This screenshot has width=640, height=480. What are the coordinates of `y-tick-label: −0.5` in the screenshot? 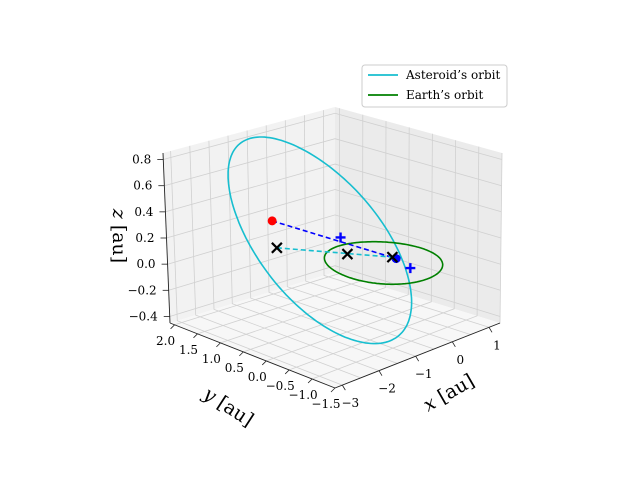 It's located at (280, 386).